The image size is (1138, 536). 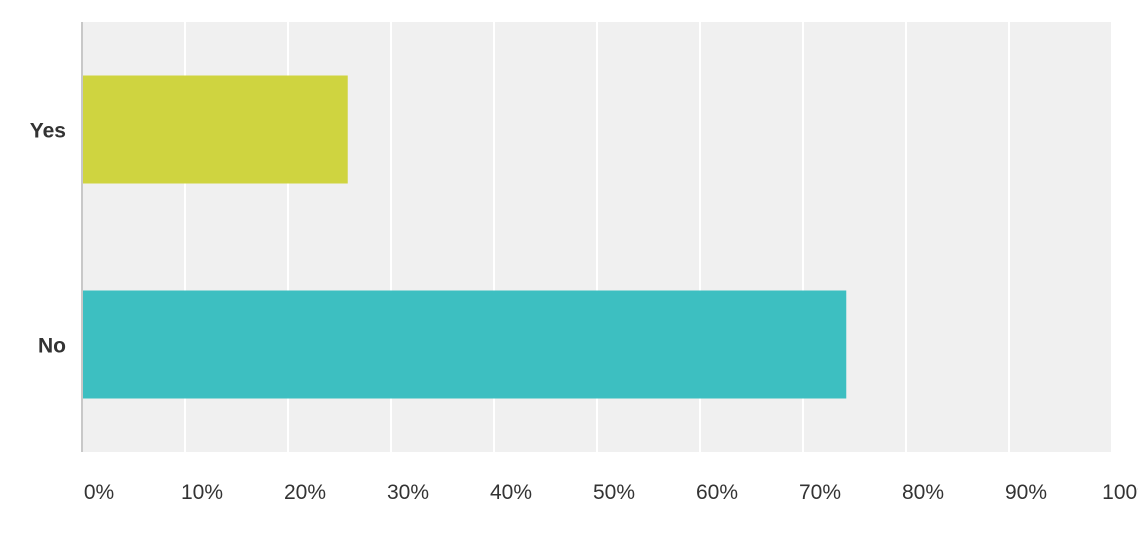 I want to click on x-tick-label: 80%, so click(x=923, y=492).